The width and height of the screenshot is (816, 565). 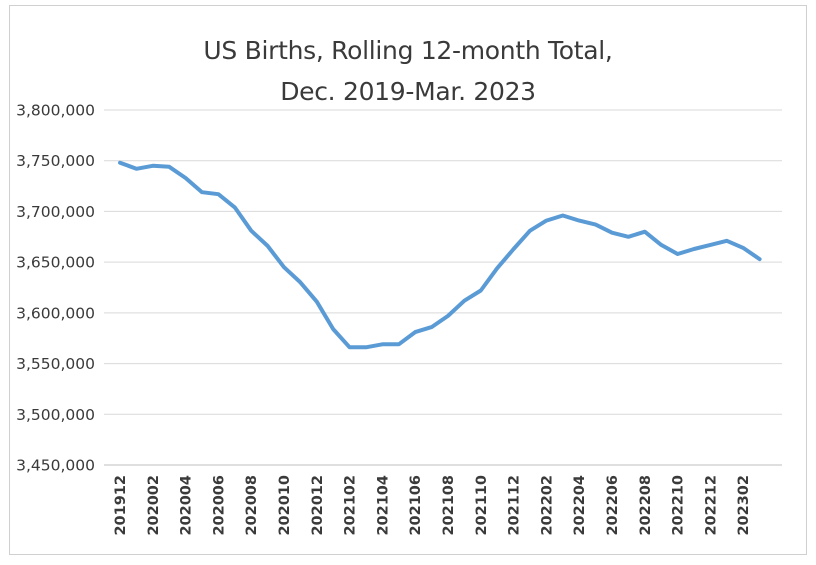 What do you see at coordinates (580, 505) in the screenshot?
I see `x-tick-label: 202204` at bounding box center [580, 505].